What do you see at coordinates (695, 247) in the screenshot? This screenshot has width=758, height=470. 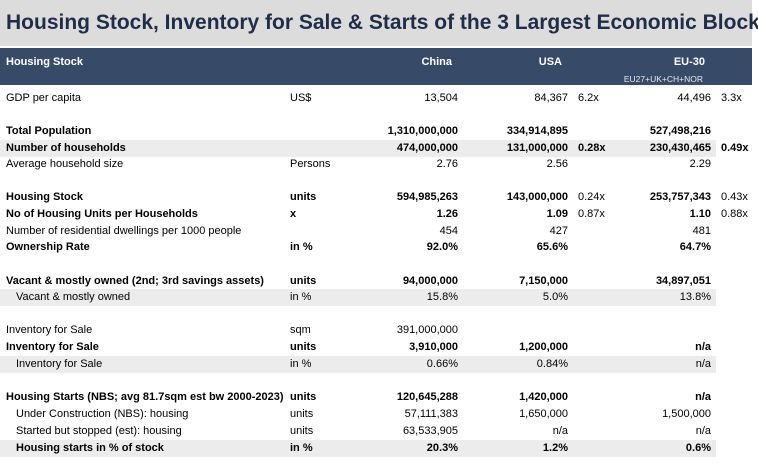 I see `eu-value: 64.7%` at bounding box center [695, 247].